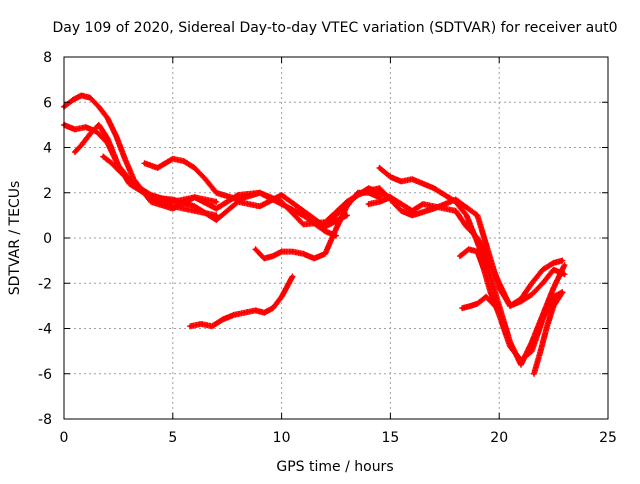  I want to click on y-tick-label: 2, so click(47, 194).